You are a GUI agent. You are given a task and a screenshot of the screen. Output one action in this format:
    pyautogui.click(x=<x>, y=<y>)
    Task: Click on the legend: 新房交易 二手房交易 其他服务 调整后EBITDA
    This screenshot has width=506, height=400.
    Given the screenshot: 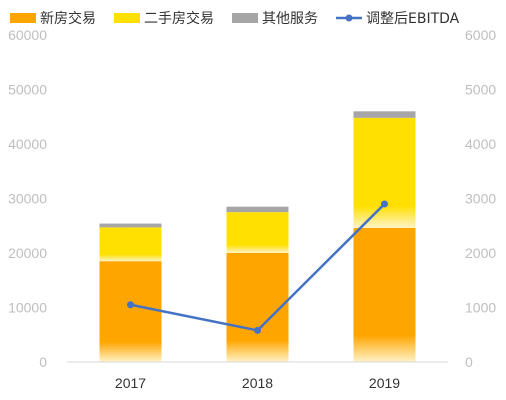 What is the action you would take?
    pyautogui.click(x=235, y=18)
    